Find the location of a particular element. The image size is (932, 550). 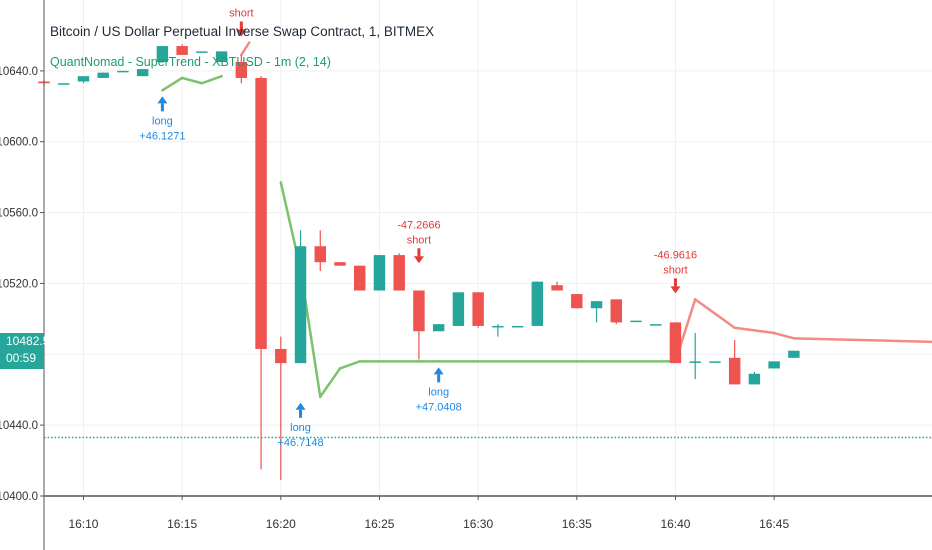

short-signal: short -46.9616 is located at coordinates (675, 271).